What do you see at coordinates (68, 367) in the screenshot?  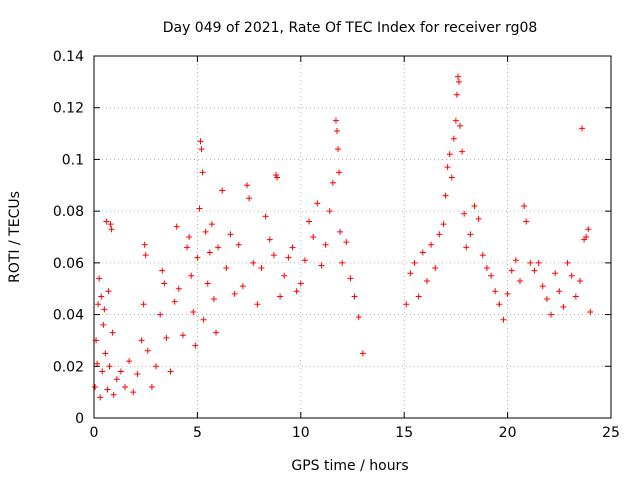 I see `y-tick-label: 0.02` at bounding box center [68, 367].